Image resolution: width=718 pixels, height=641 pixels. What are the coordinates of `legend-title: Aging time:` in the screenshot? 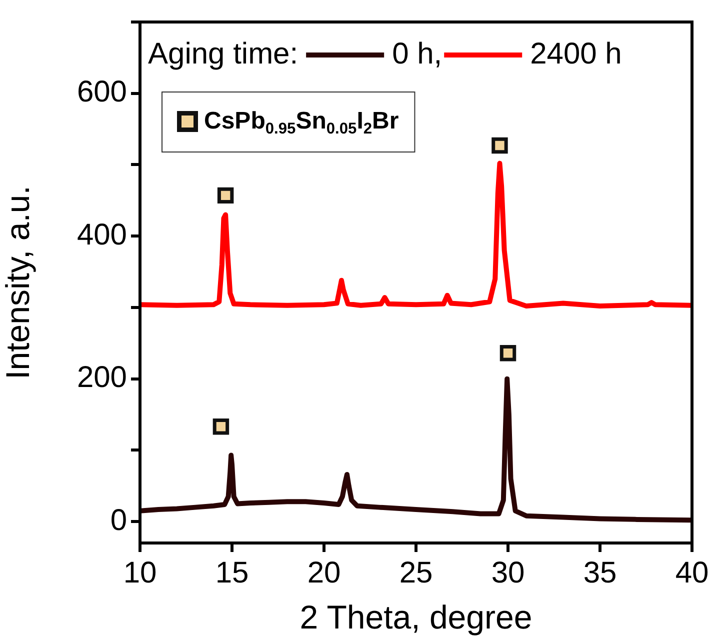 It's located at (223, 53).